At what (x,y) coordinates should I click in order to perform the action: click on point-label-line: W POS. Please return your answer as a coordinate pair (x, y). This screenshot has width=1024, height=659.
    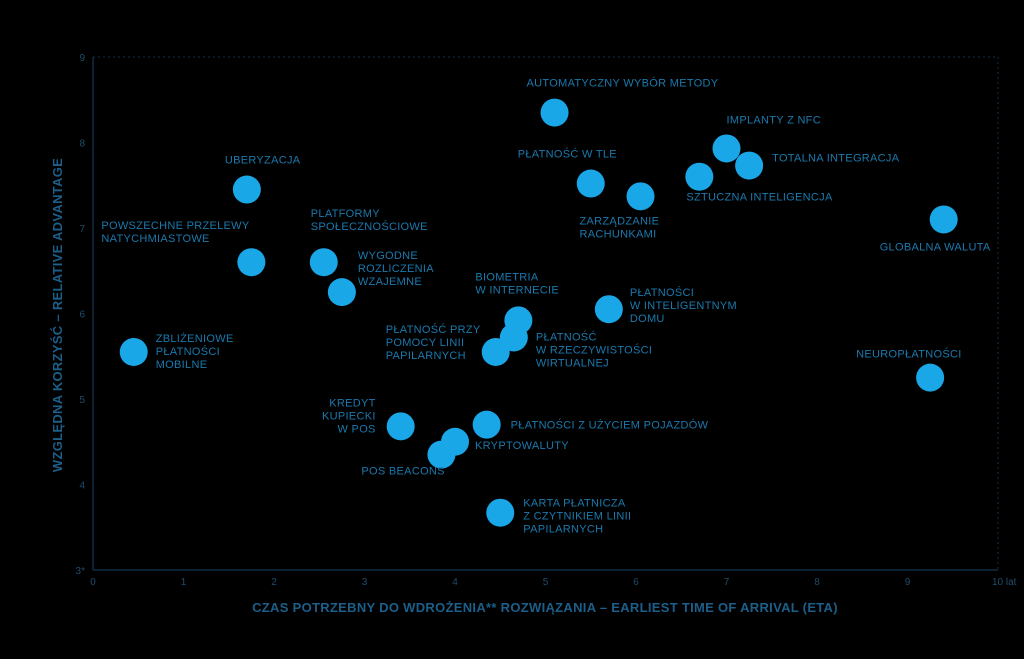
    Looking at the image, I should click on (357, 429).